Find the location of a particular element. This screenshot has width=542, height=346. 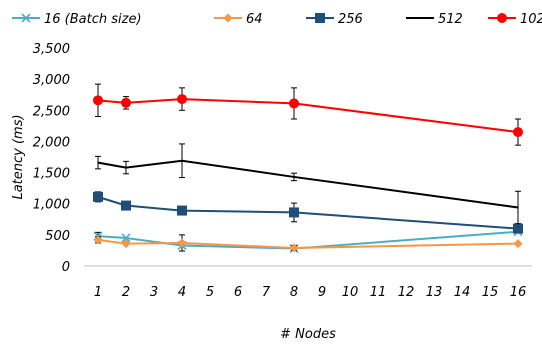

x-axis-ticks: 1 2 3 4 5 6 7 8 9 10 11 12 13 14 15 16 is located at coordinates (310, 292).